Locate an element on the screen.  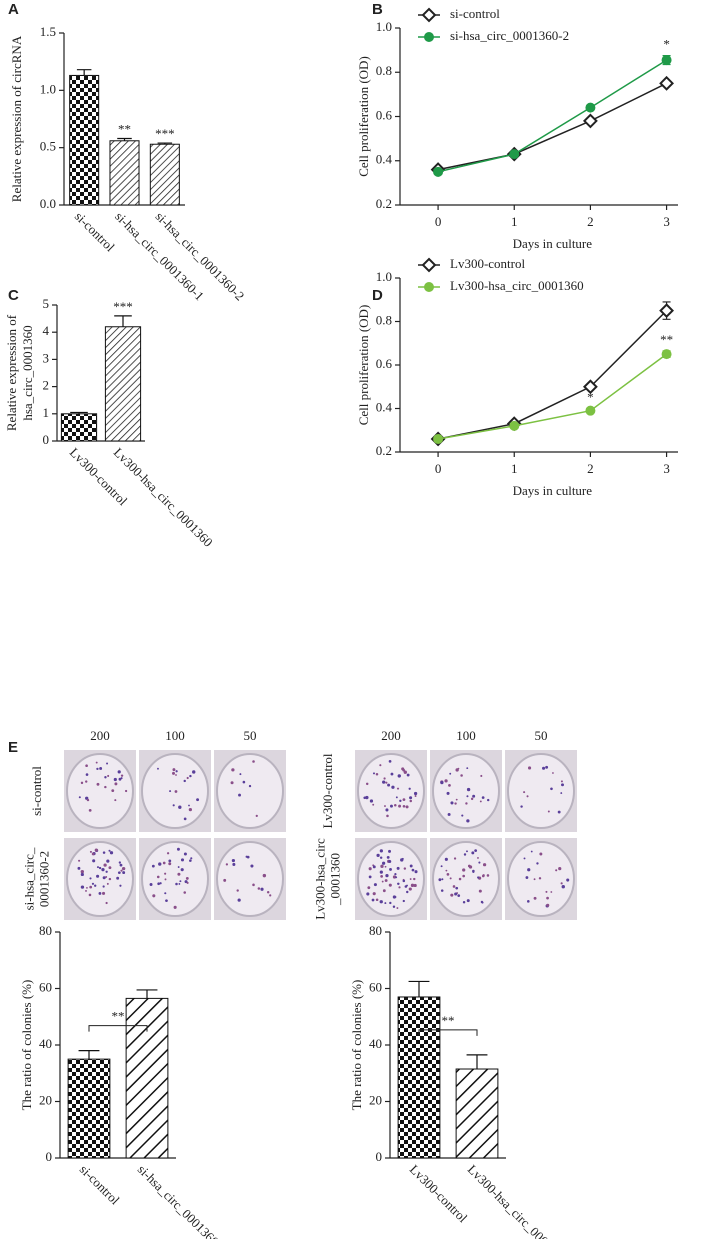
y-axis-label: The ratio of colonies (%) is located at coordinates (356, 1045).